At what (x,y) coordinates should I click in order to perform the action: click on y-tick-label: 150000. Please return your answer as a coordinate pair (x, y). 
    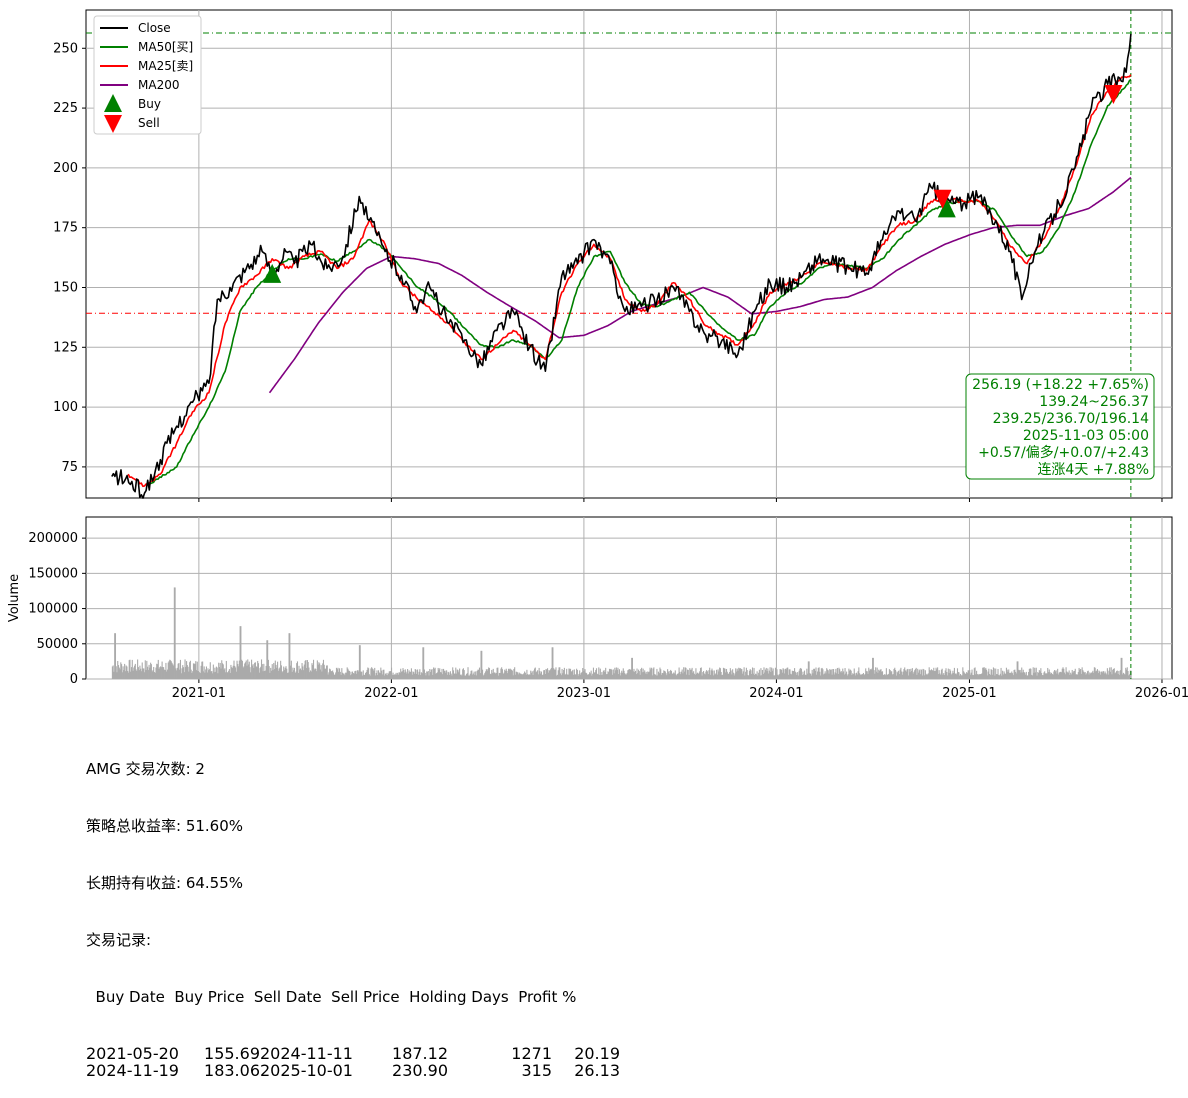
    Looking at the image, I should click on (53, 573).